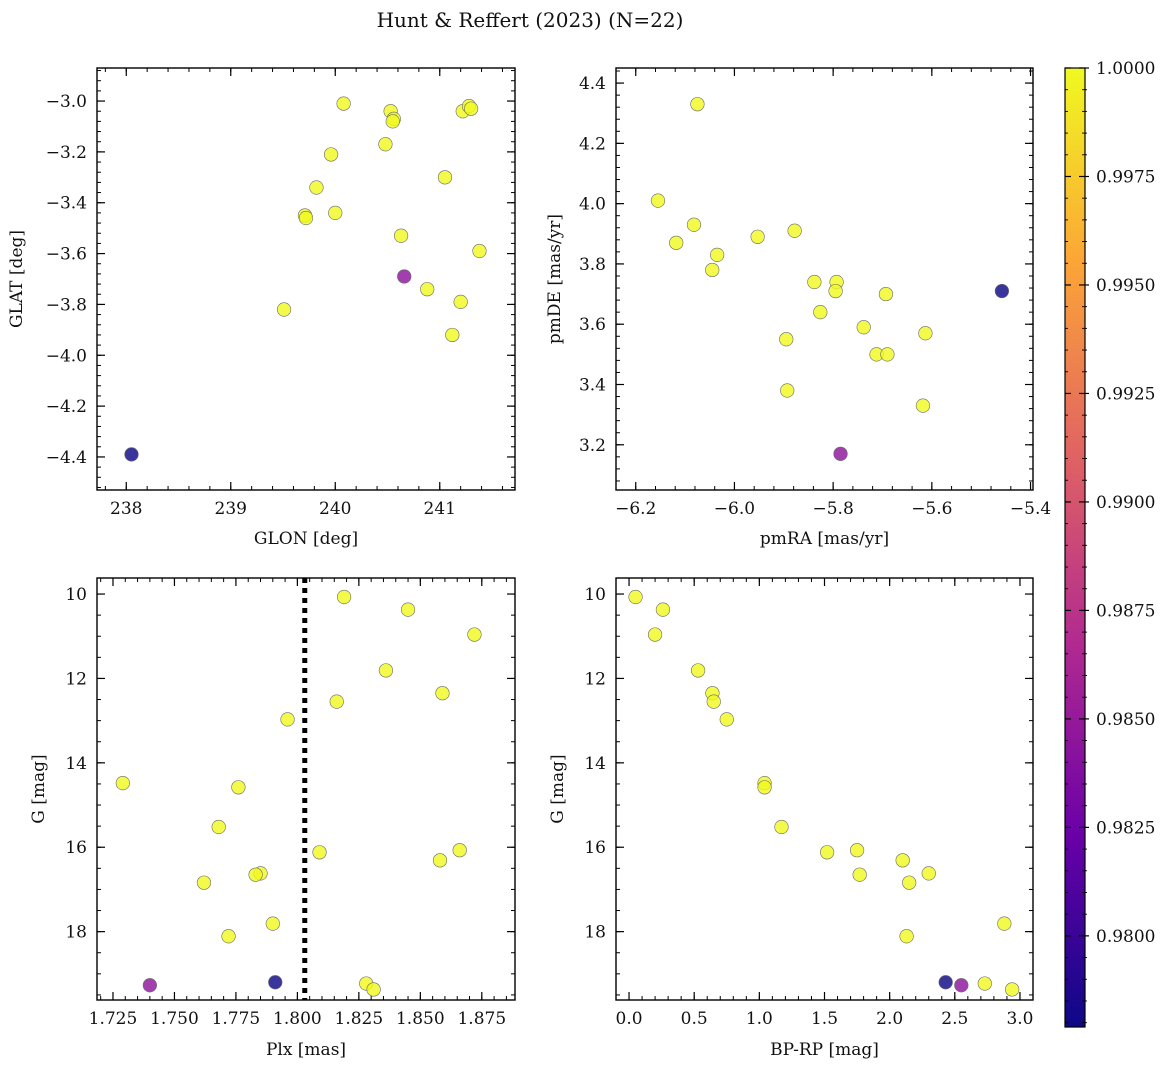 The width and height of the screenshot is (1173, 1067). Describe the element at coordinates (592, 325) in the screenshot. I see `y-tick-label: 3.6` at that location.